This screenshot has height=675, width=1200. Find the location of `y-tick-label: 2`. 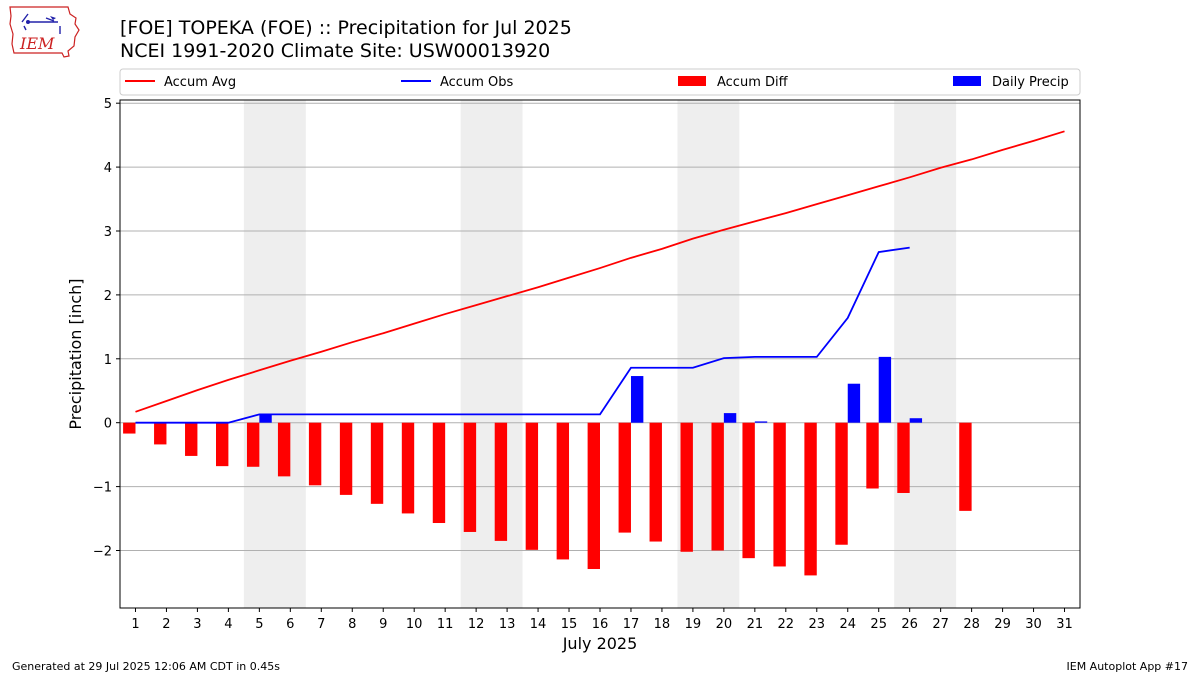

y-tick-label: 2 is located at coordinates (108, 296).